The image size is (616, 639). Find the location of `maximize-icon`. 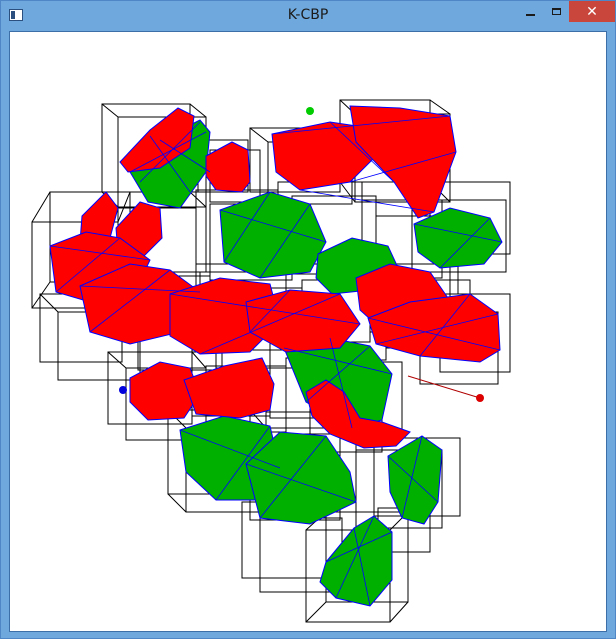

maximize-icon is located at coordinates (556, 11).